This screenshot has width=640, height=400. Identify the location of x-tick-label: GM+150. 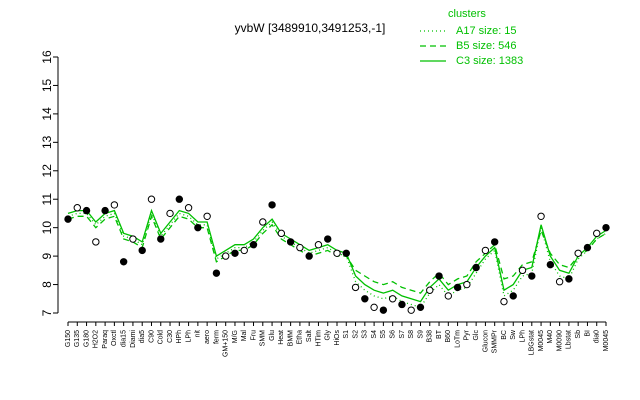
(226, 343).